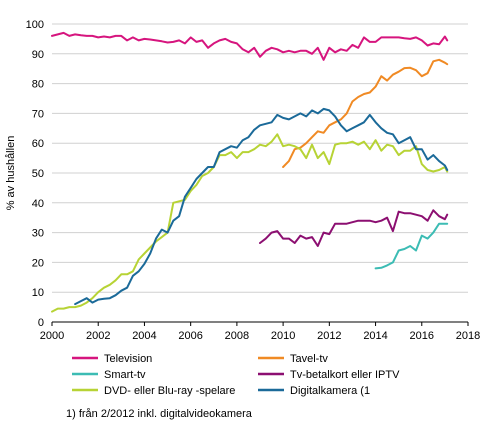  What do you see at coordinates (329, 336) in the screenshot?
I see `x-tick-label: 2012` at bounding box center [329, 336].